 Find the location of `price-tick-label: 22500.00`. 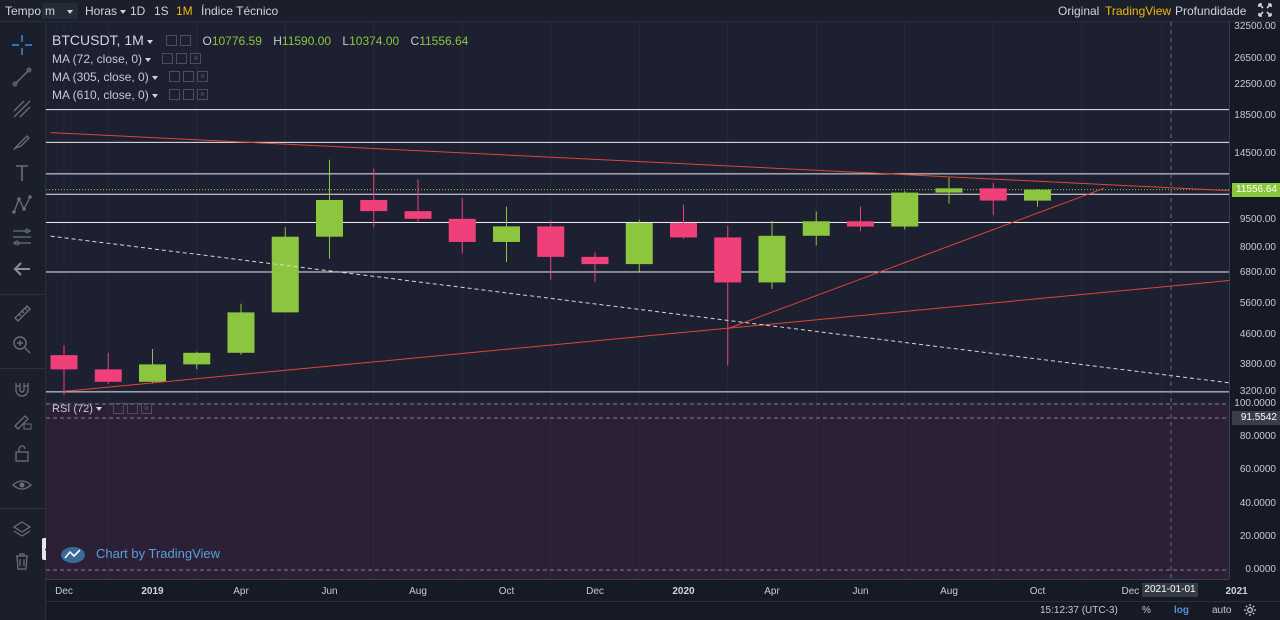

price-tick-label: 22500.00 is located at coordinates (1255, 84).